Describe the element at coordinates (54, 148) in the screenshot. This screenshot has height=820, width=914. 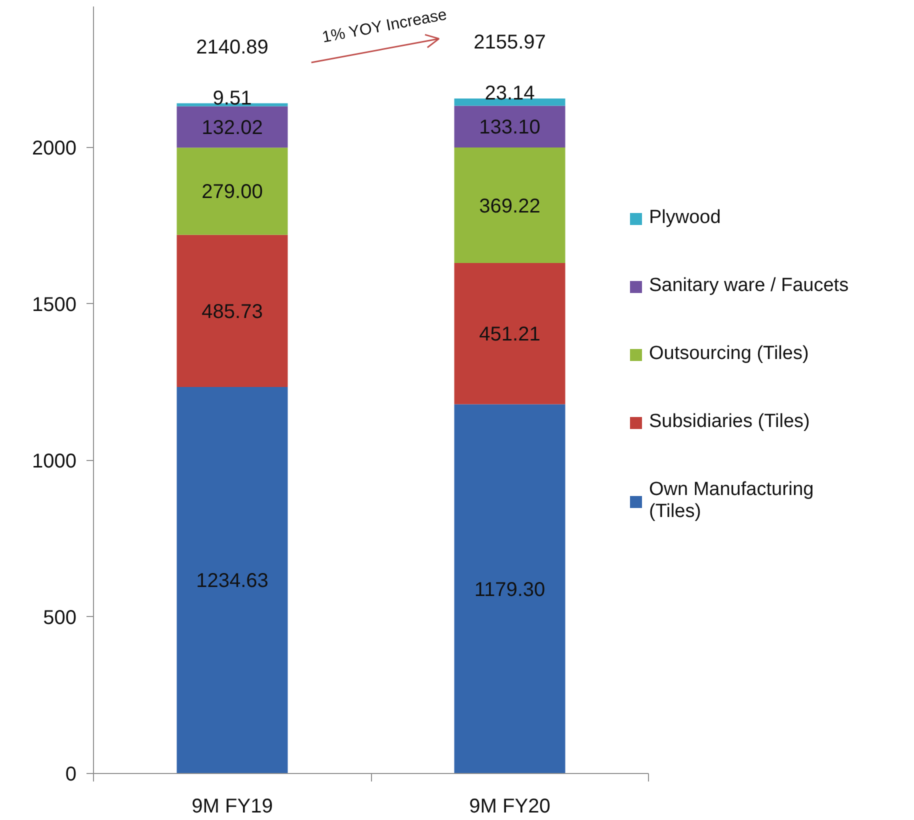
I see `y-tick-label: 2000` at that location.